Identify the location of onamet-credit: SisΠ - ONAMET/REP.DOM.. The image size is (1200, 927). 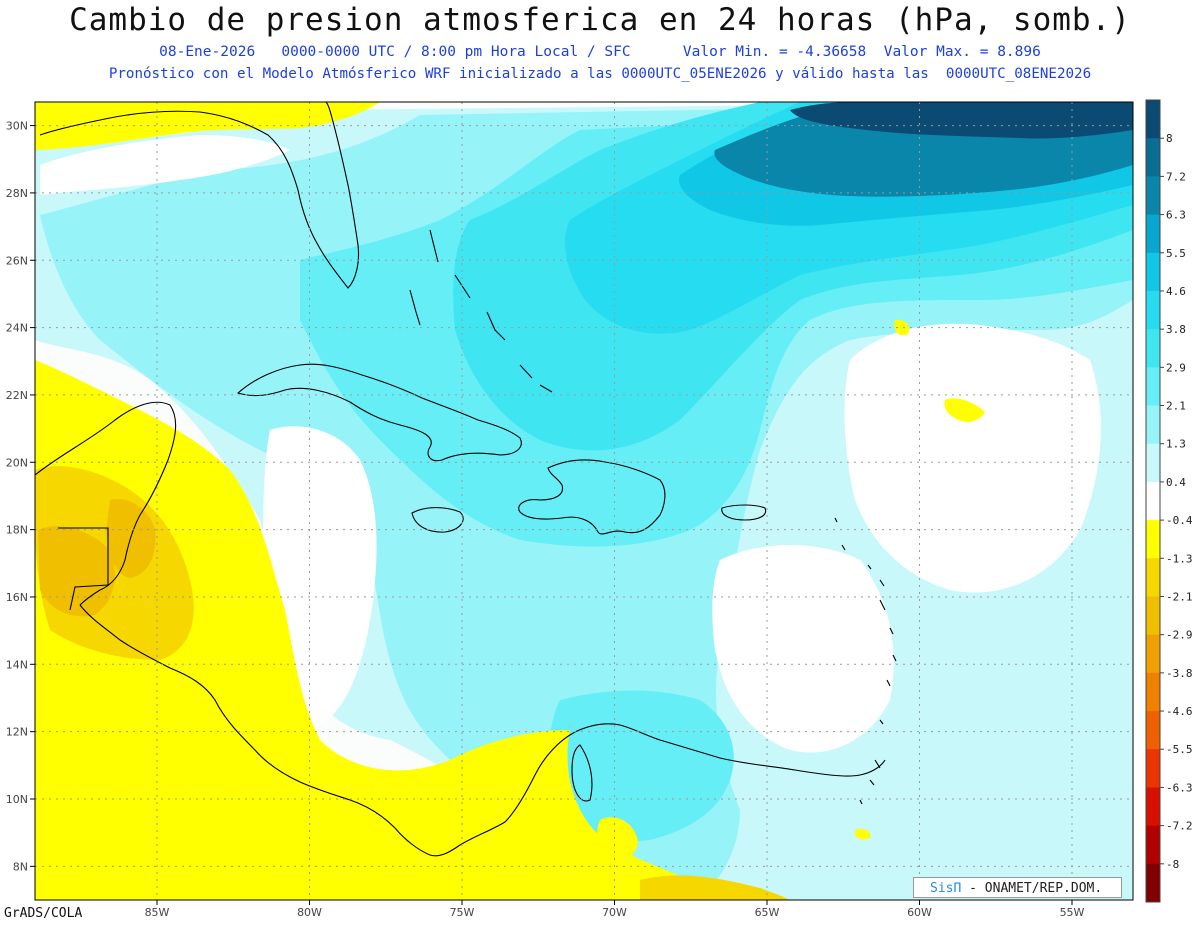
(1017, 887).